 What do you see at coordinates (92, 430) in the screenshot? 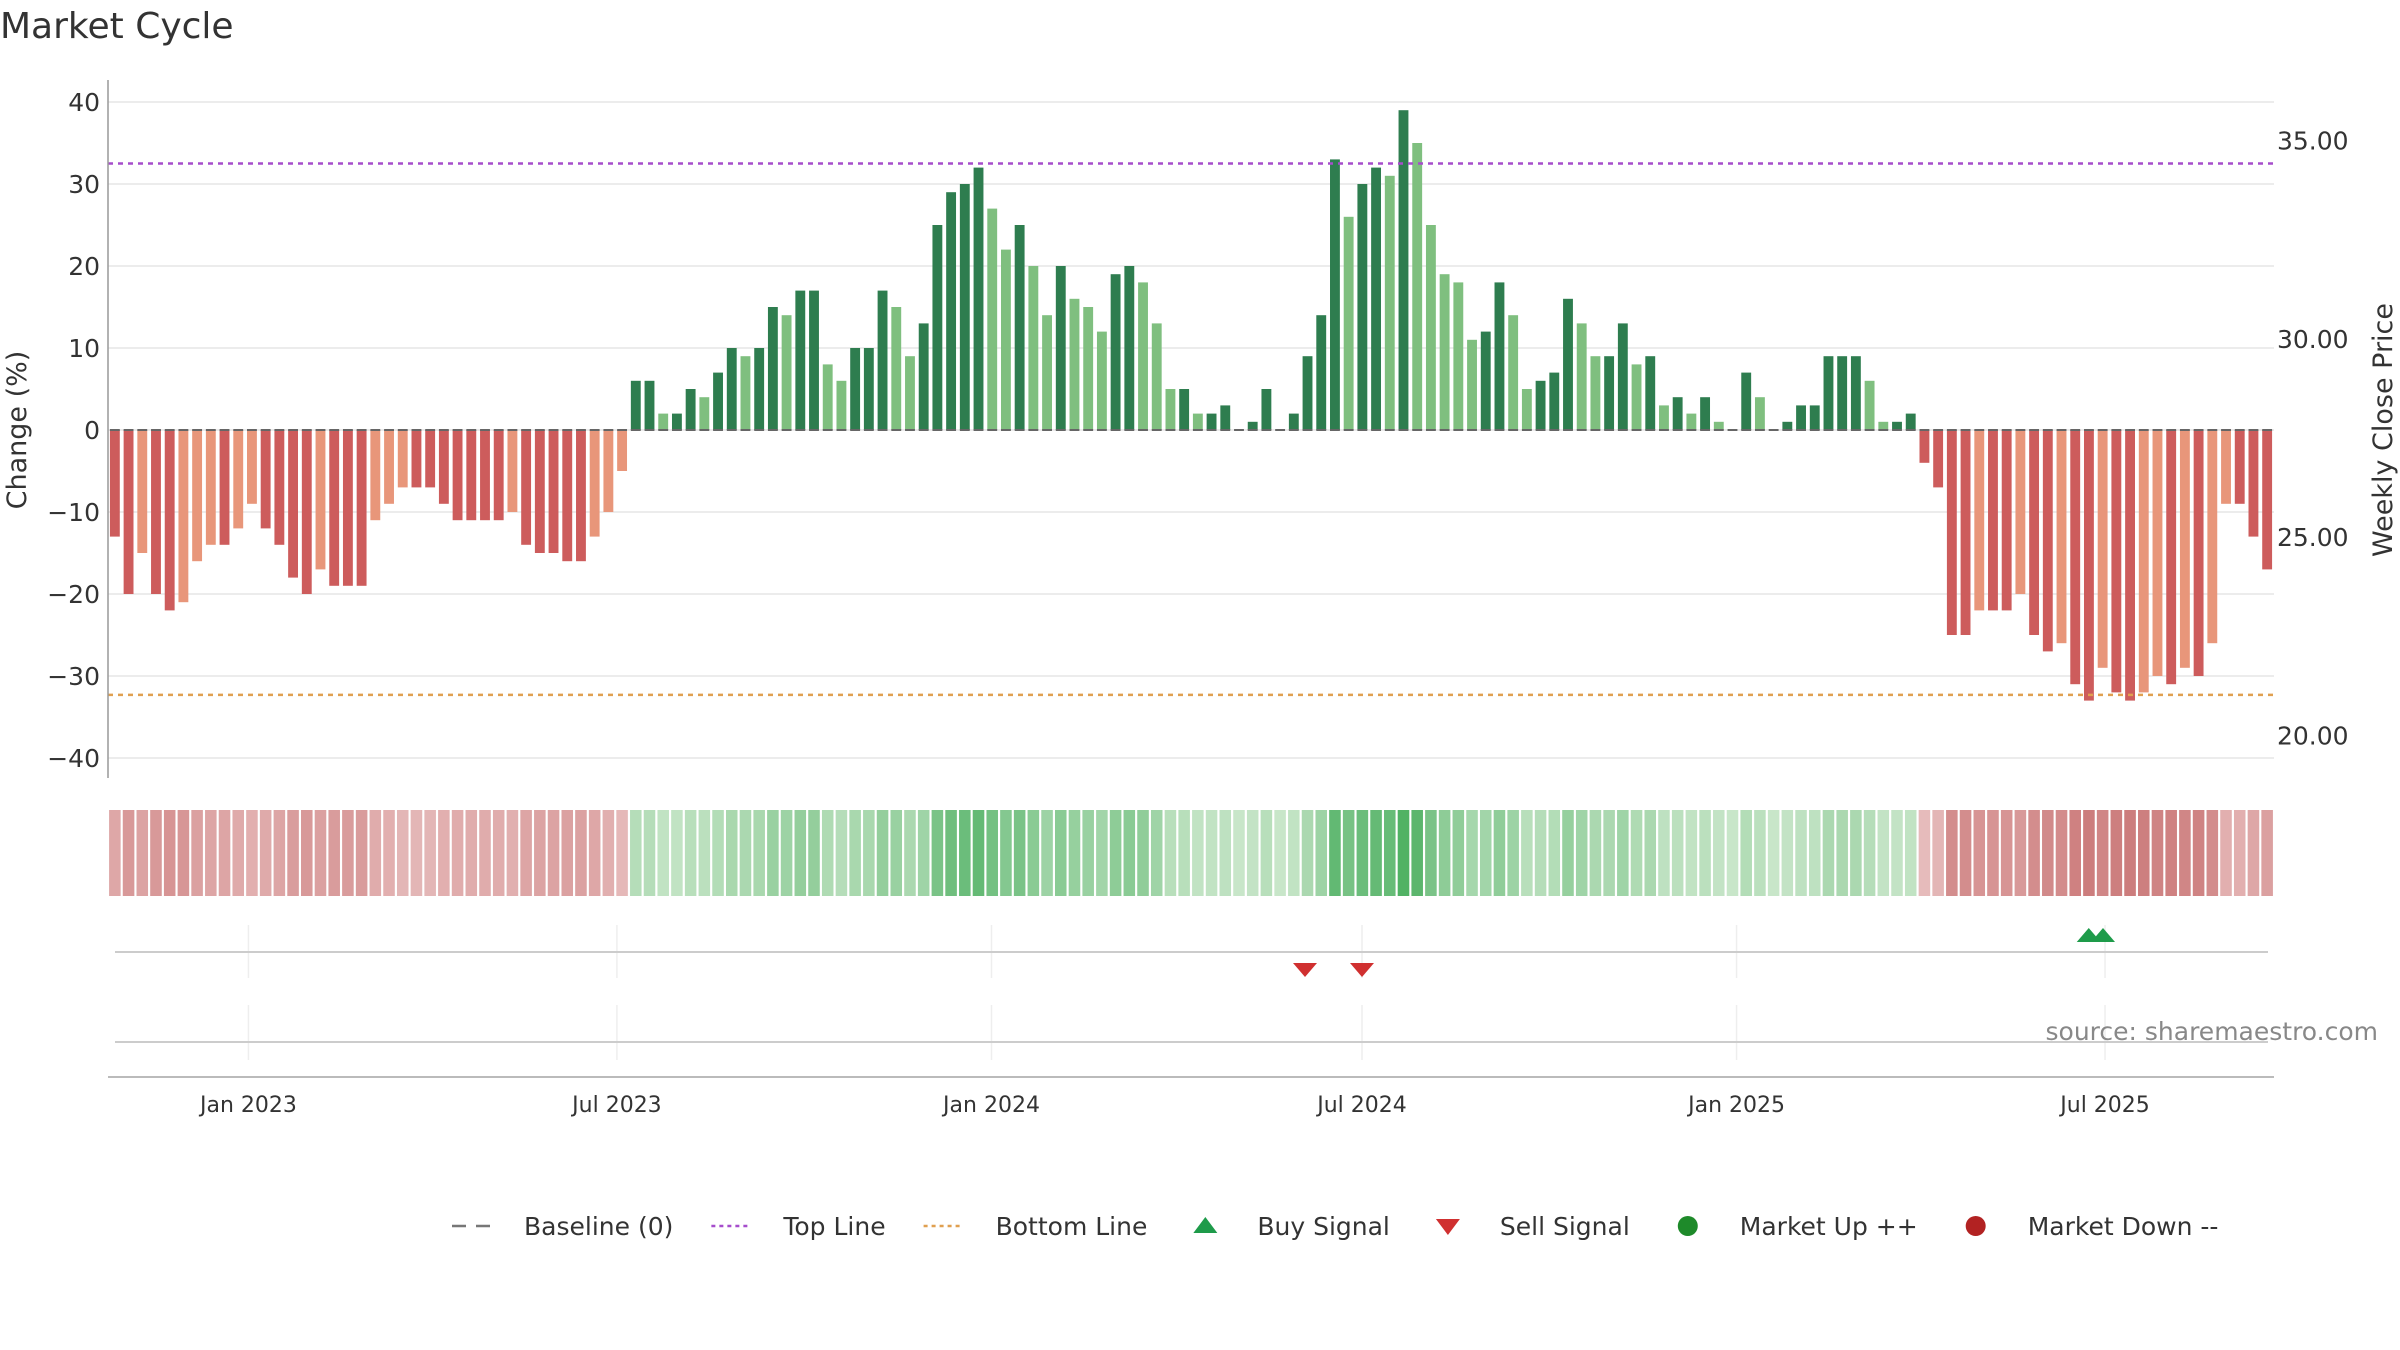
I see `y-tick-label-left: 0` at bounding box center [92, 430].